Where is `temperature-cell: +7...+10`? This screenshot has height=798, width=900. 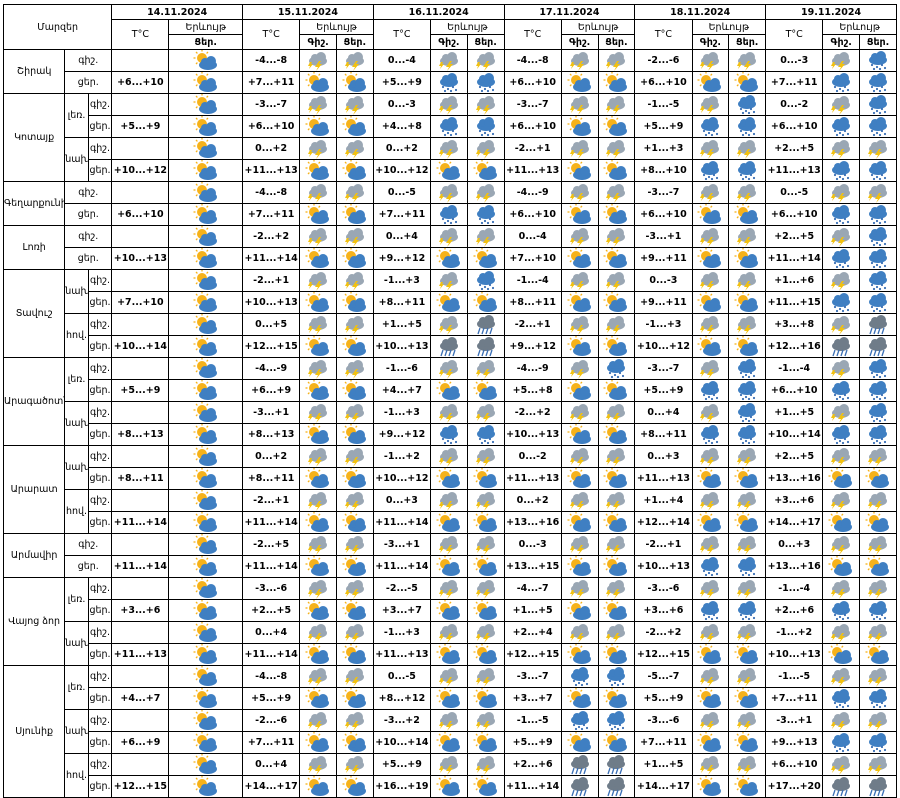
temperature-cell: +7...+10 is located at coordinates (532, 258).